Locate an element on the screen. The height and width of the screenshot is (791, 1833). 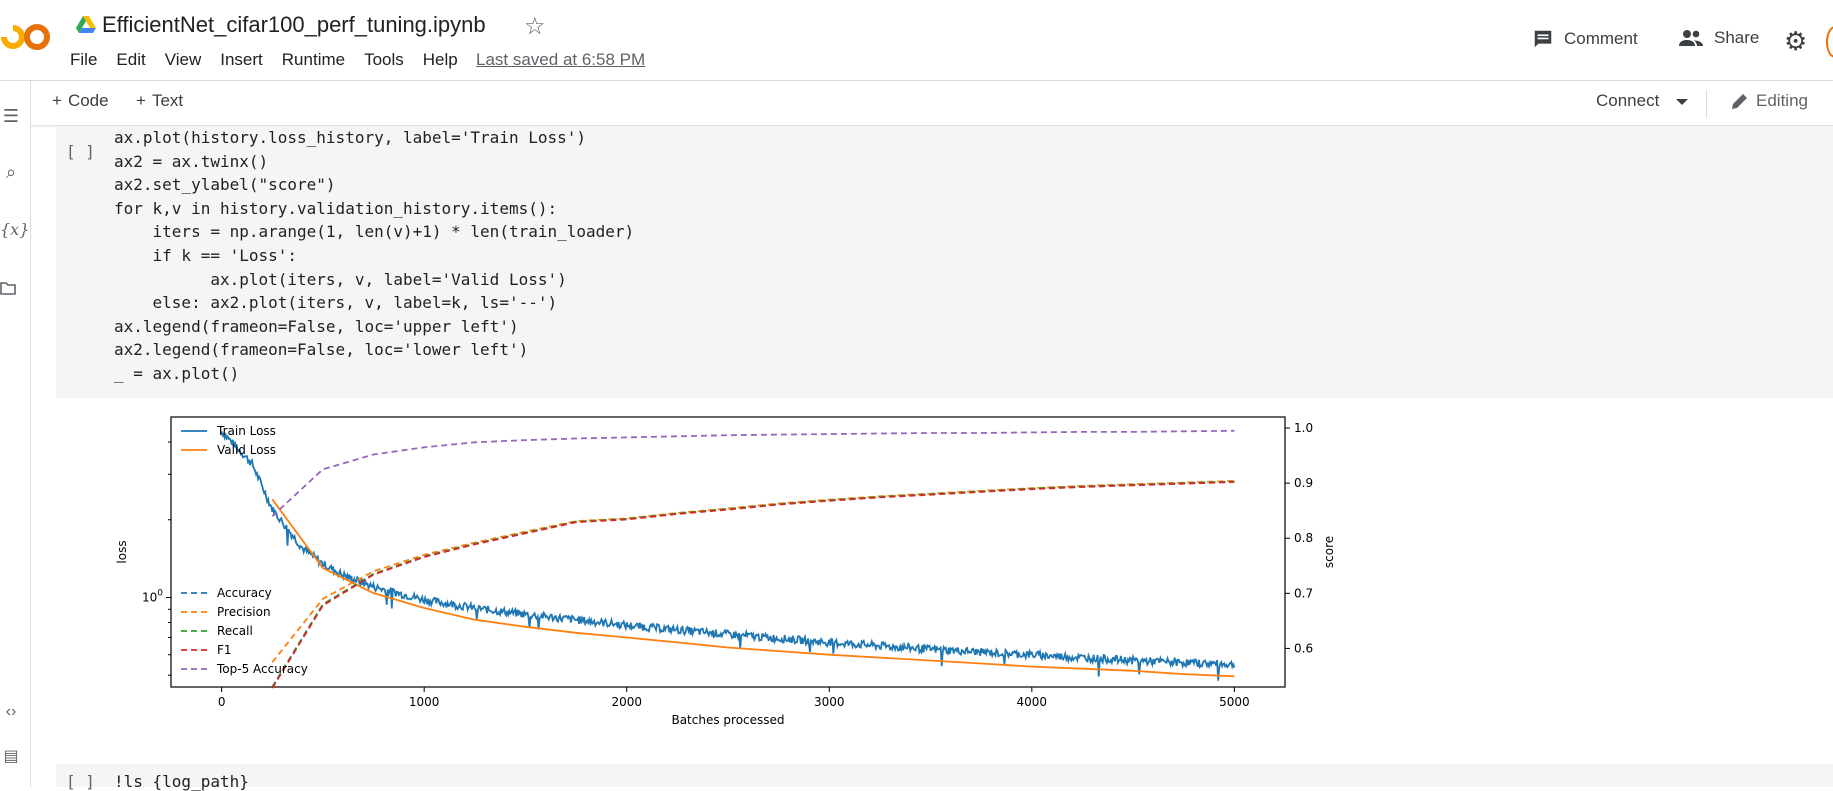
code-line: ax.plot(iters, v, label='Valid Loss') is located at coordinates (340, 279).